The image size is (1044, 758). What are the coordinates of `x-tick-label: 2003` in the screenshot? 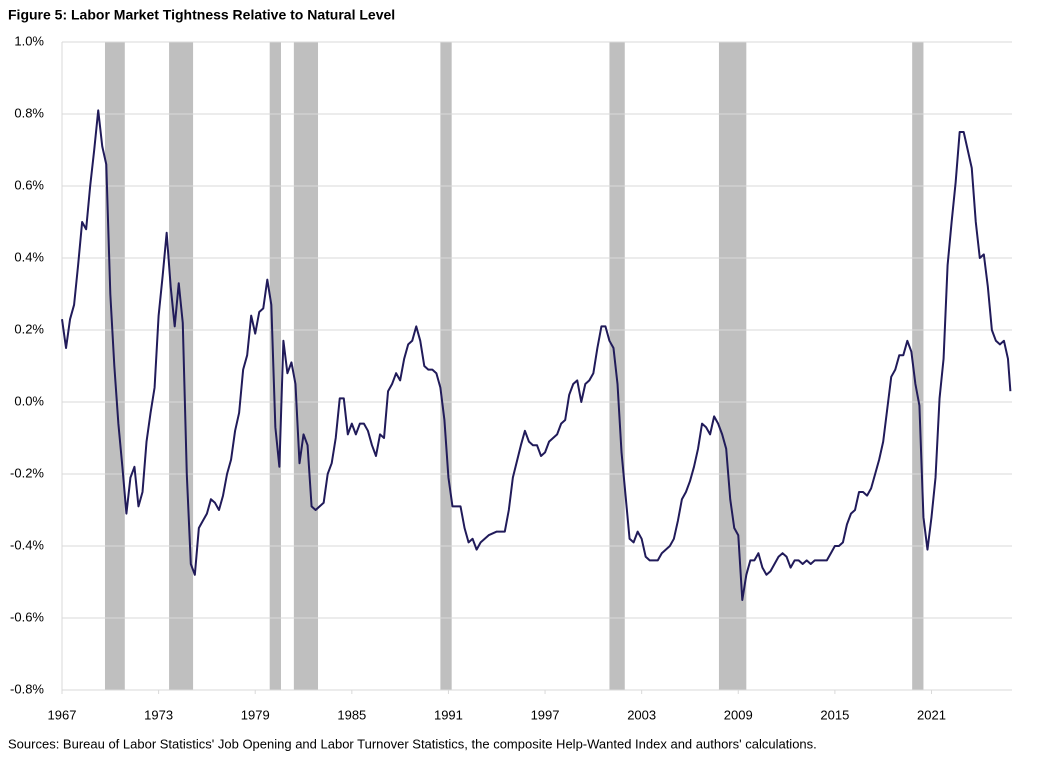 It's located at (641, 714).